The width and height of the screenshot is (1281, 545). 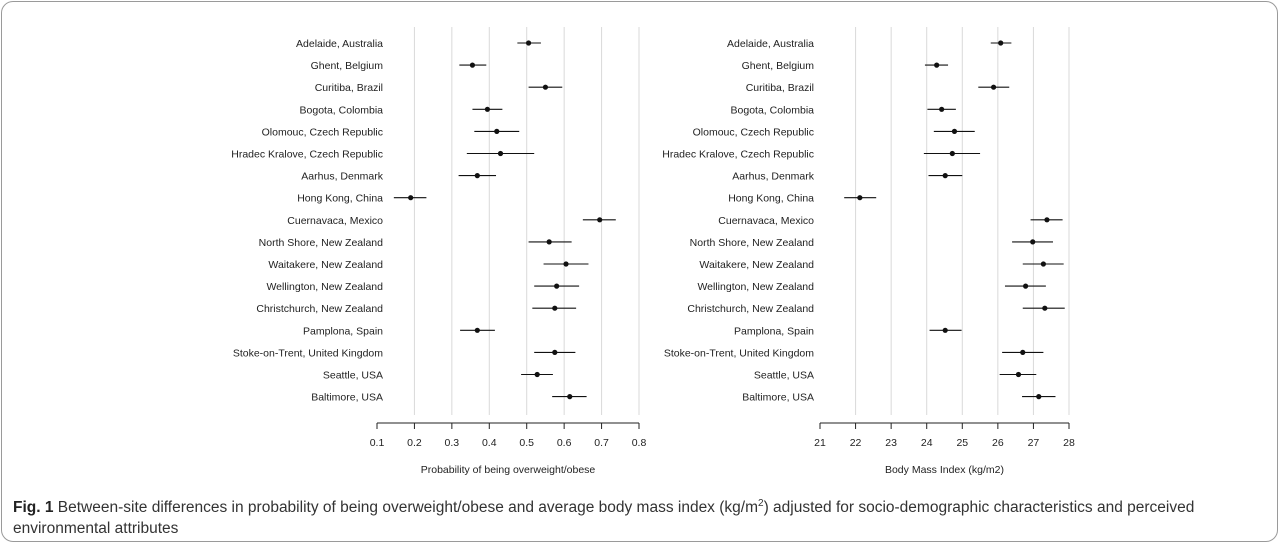 I want to click on right-row-label: Stoke-on-Trent, United Kingdom, so click(x=739, y=353).